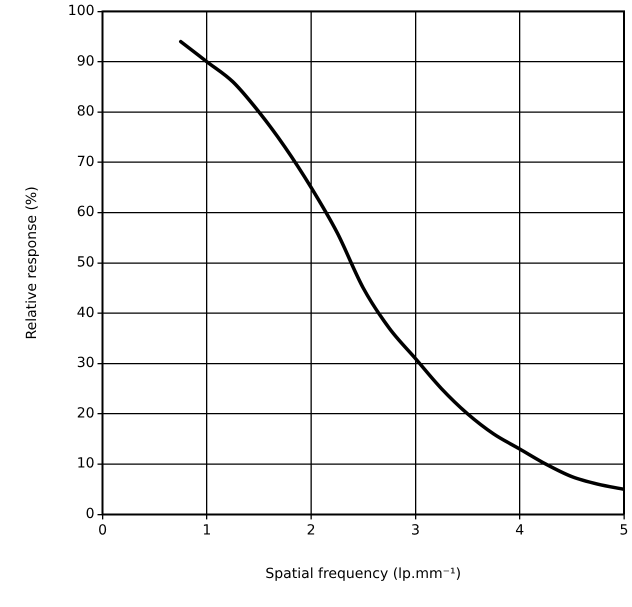  What do you see at coordinates (415, 530) in the screenshot?
I see `x-tick-label: 3` at bounding box center [415, 530].